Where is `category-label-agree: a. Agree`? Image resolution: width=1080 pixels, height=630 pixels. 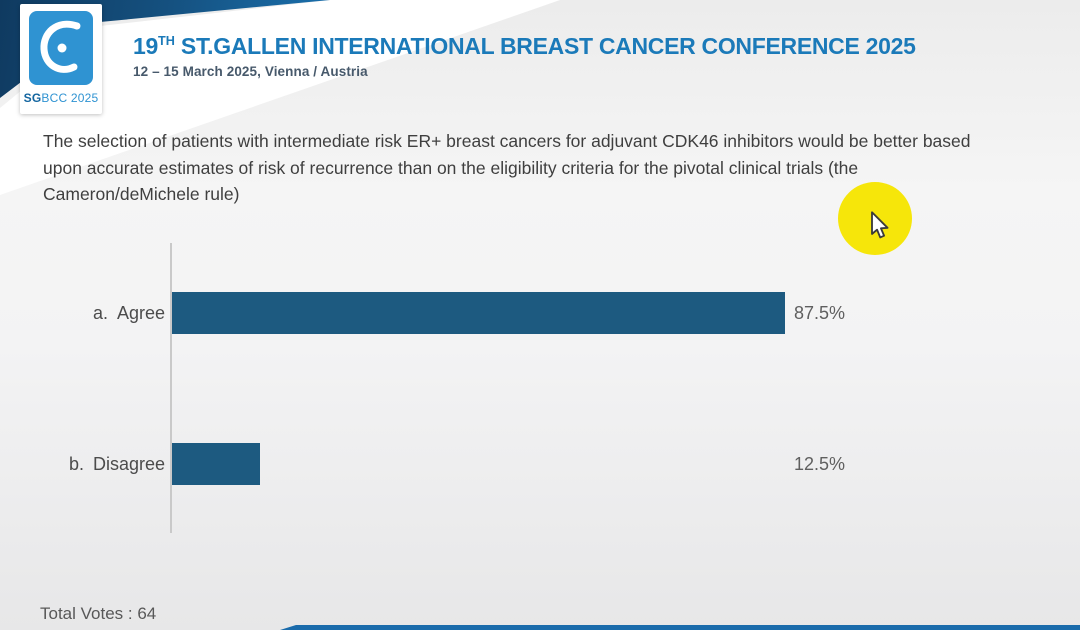 category-label-agree: a. Agree is located at coordinates (102, 313).